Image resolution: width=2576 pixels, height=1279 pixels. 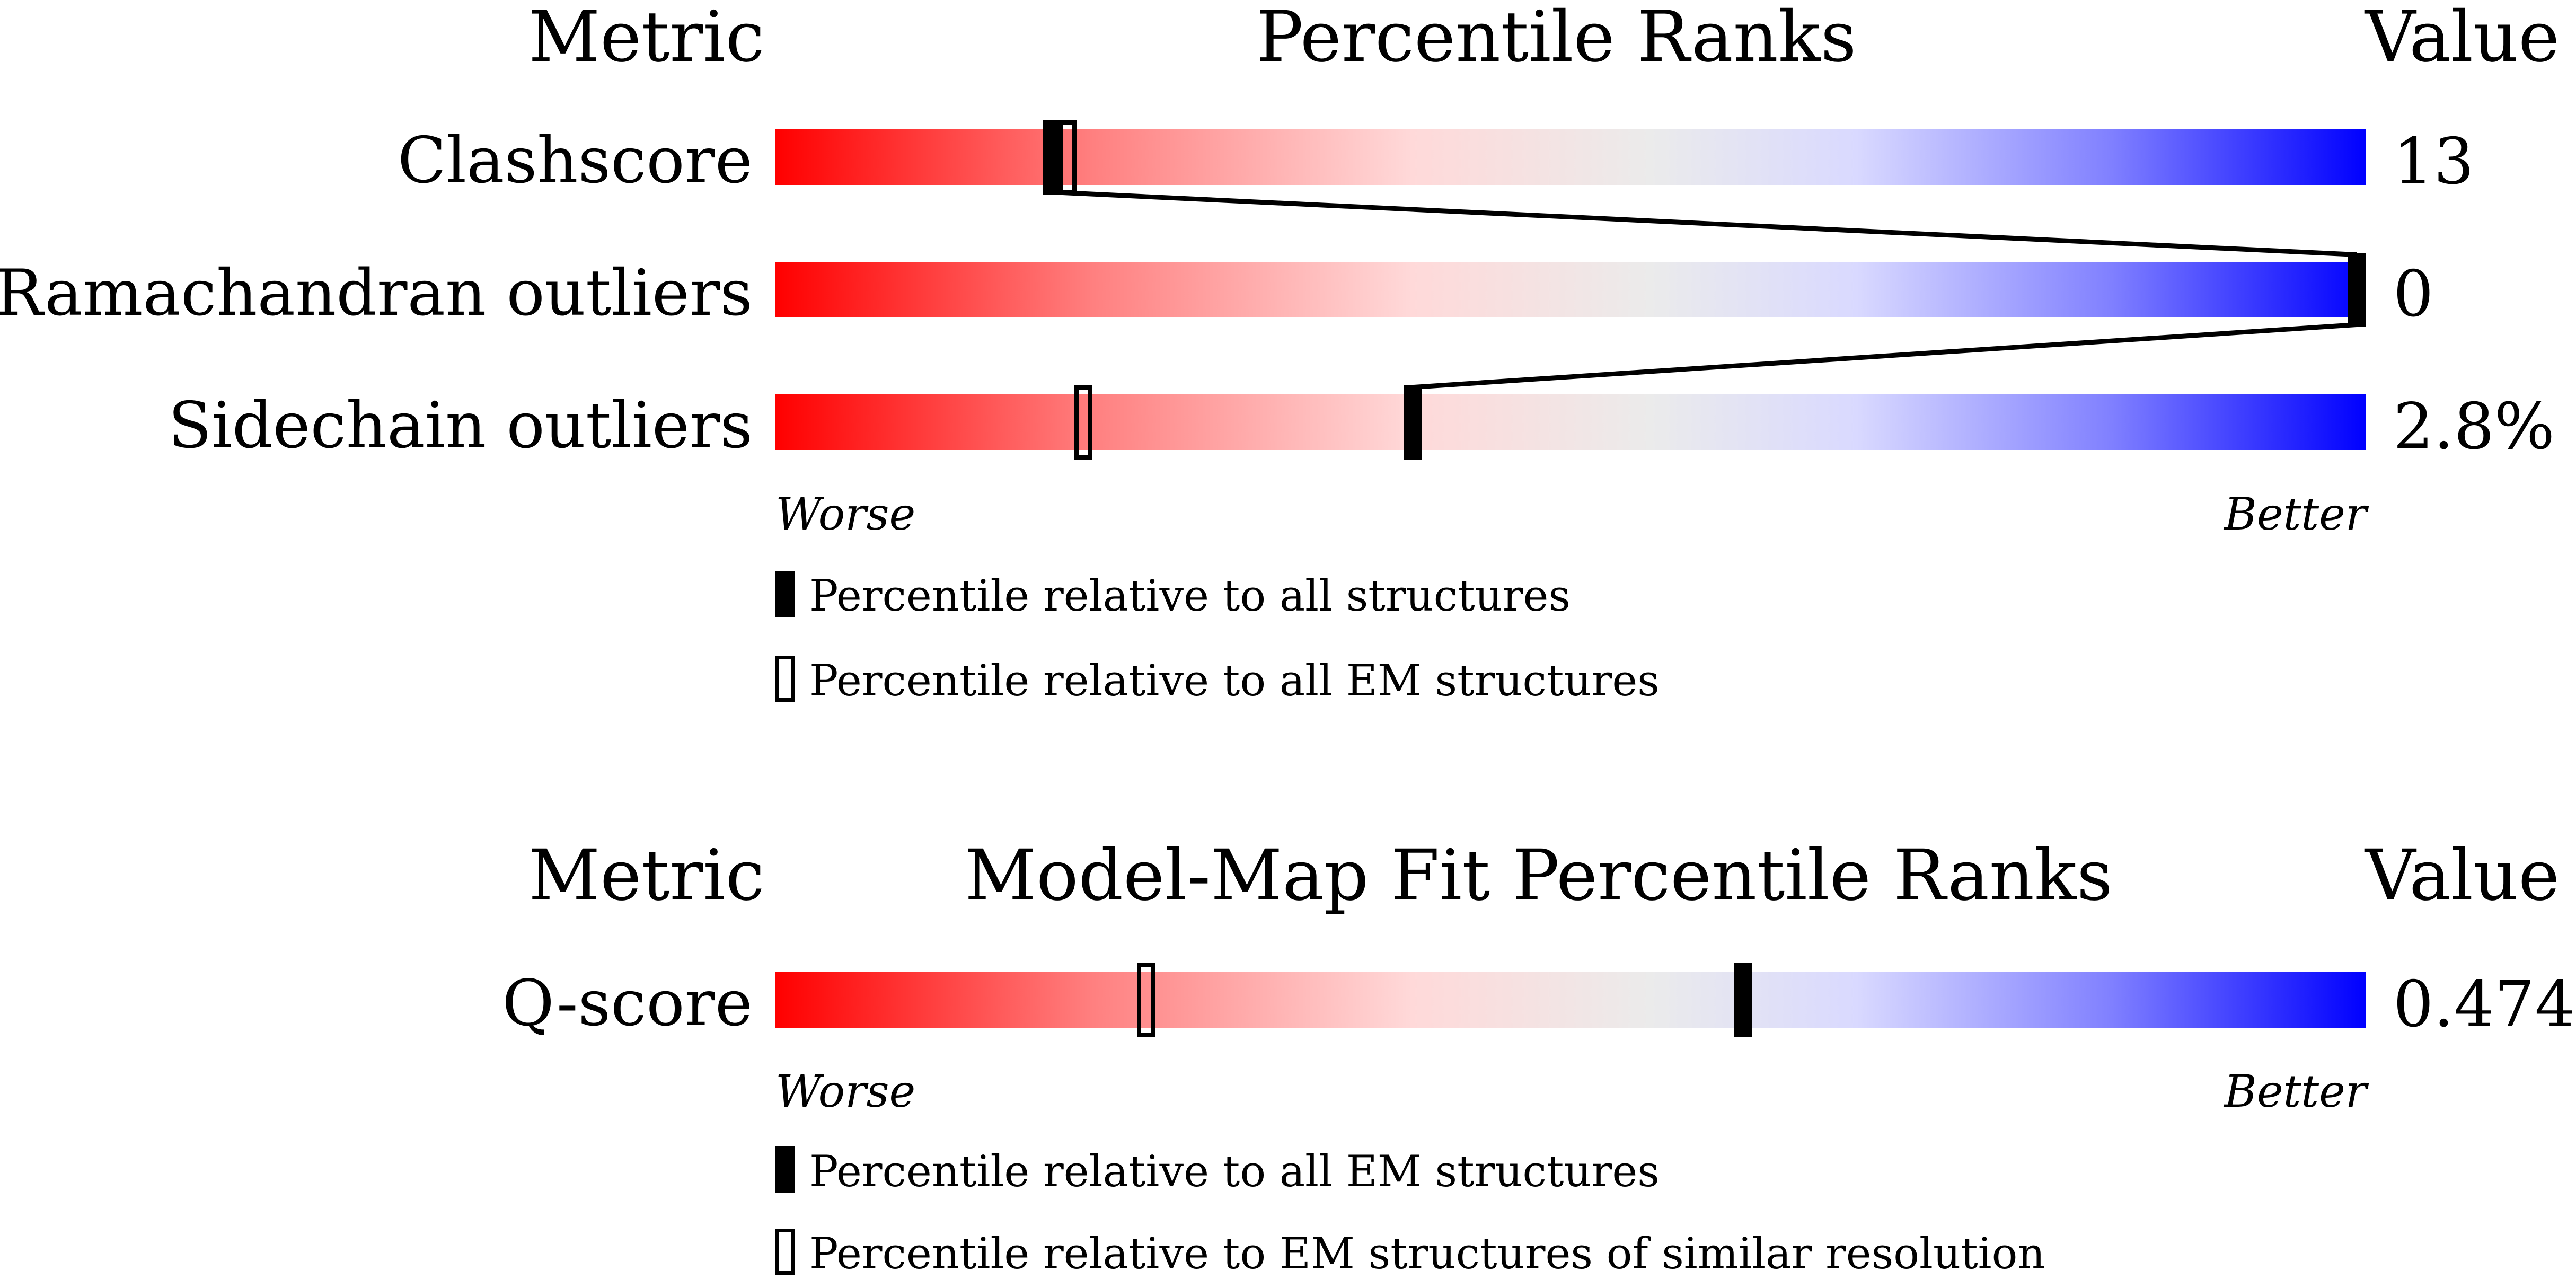 What do you see at coordinates (2462, 875) in the screenshot?
I see `value-header-2: Value` at bounding box center [2462, 875].